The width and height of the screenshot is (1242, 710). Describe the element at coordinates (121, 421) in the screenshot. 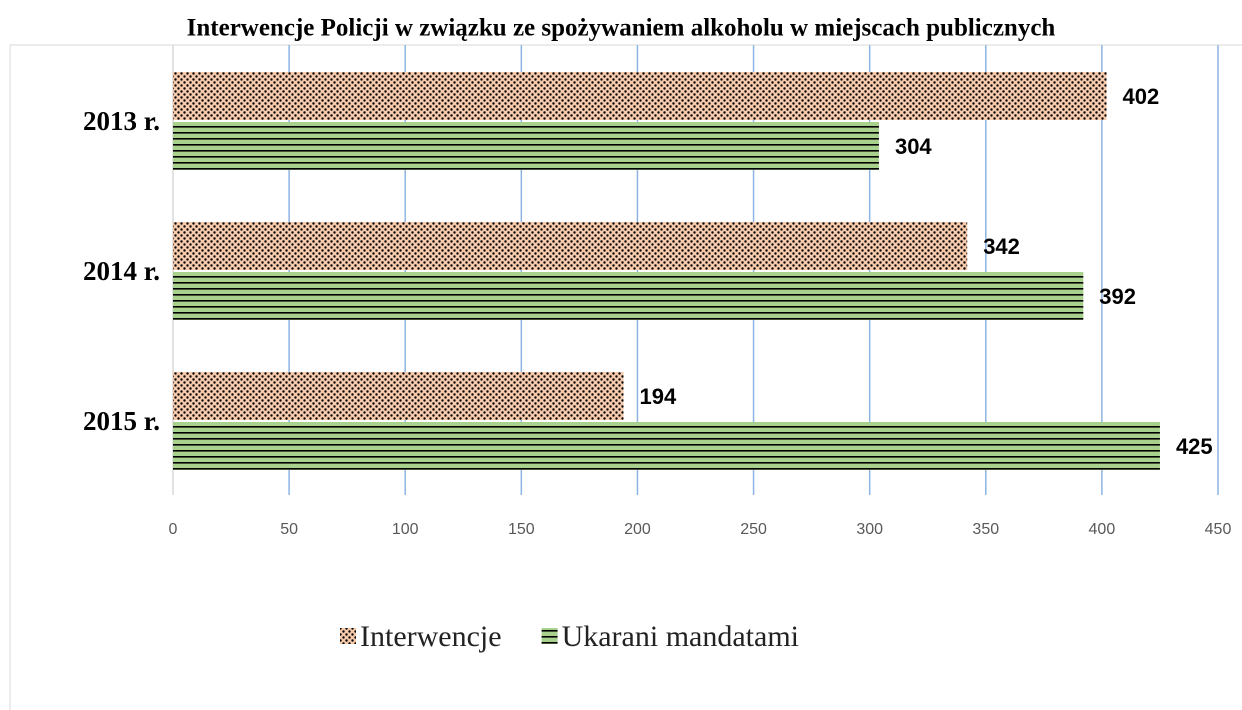

I see `y-tick-label: 2015 r.` at that location.